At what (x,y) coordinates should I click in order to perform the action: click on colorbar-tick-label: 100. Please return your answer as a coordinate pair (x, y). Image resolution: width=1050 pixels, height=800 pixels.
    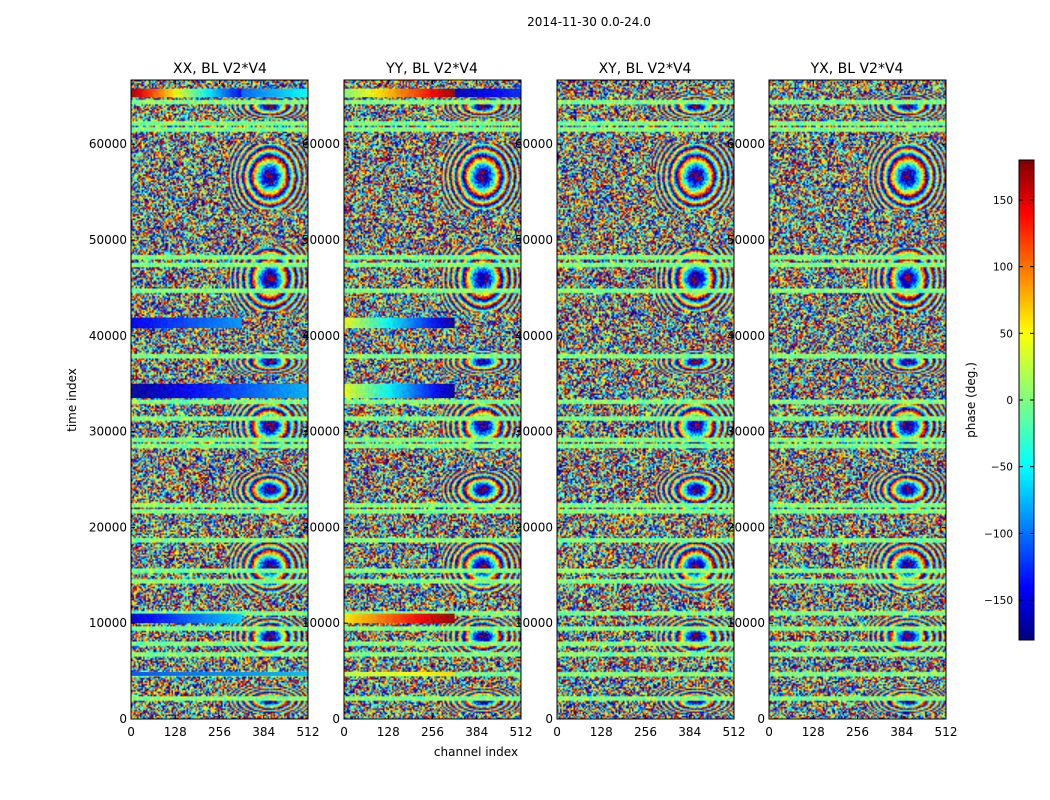
    Looking at the image, I should click on (1003, 268).